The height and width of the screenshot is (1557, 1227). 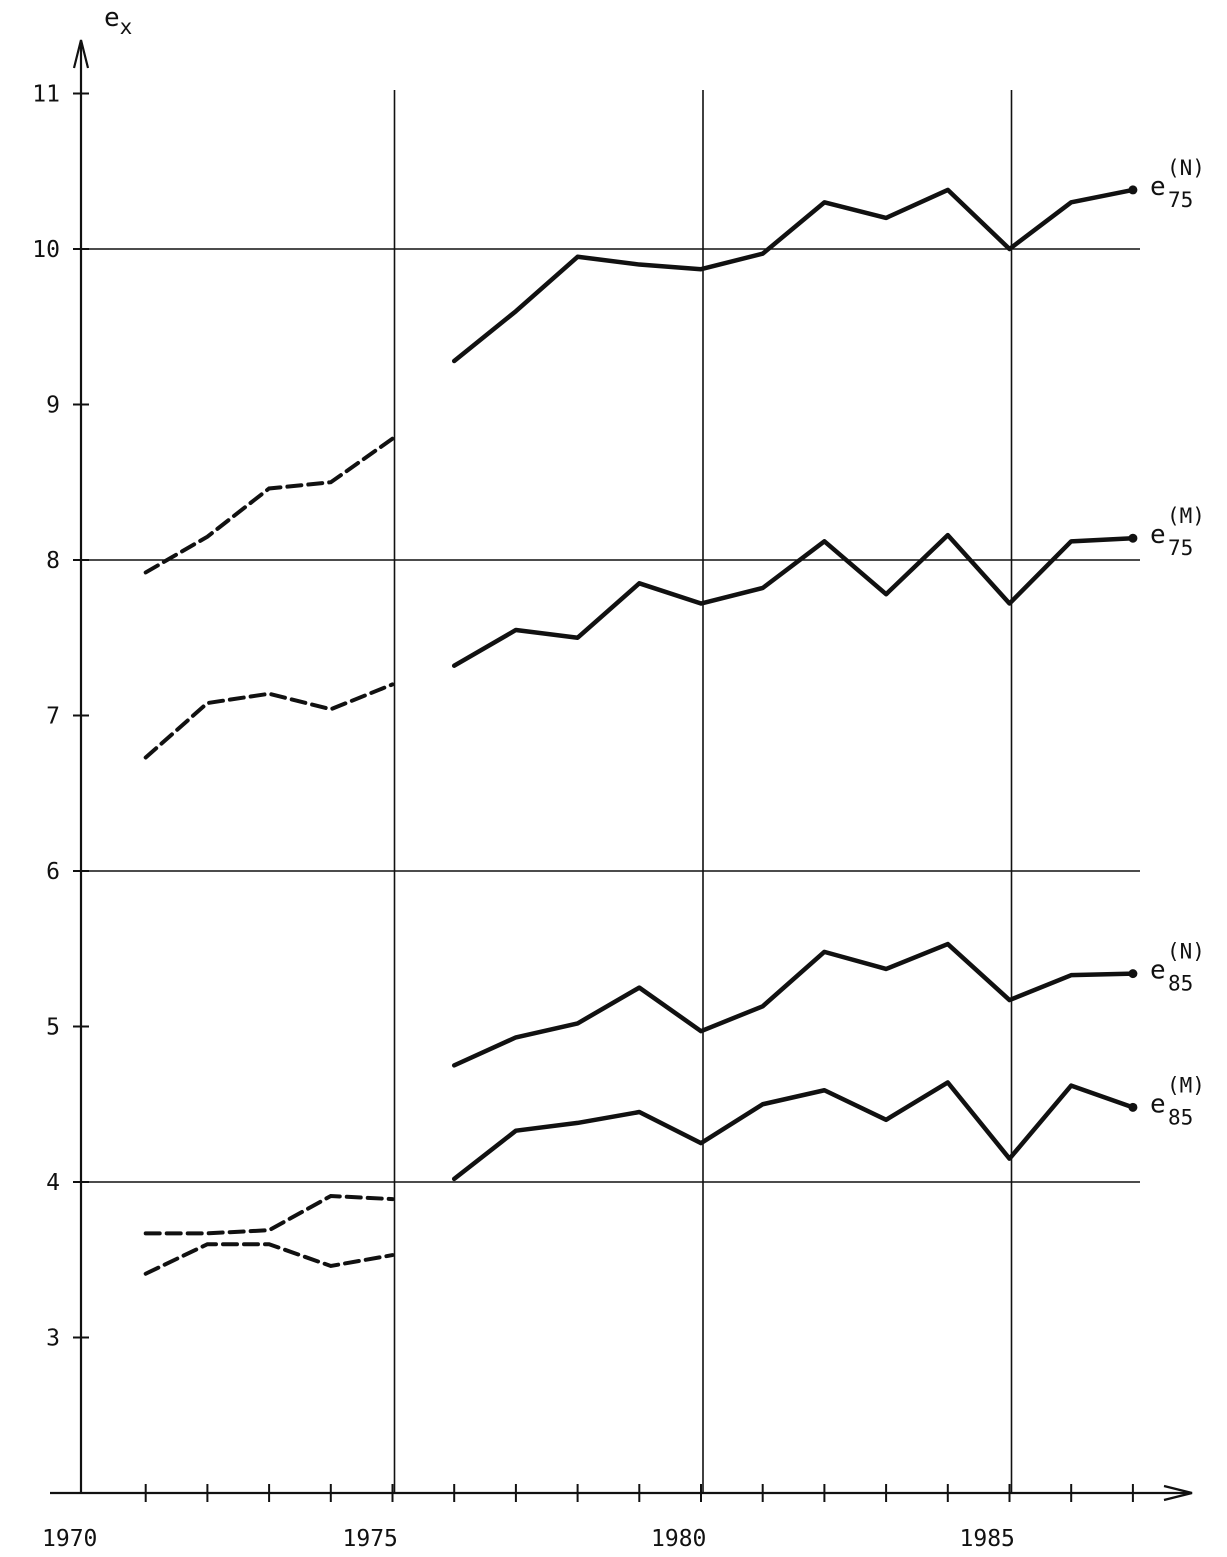 What do you see at coordinates (793, 600) in the screenshot?
I see `series-line-e75m` at bounding box center [793, 600].